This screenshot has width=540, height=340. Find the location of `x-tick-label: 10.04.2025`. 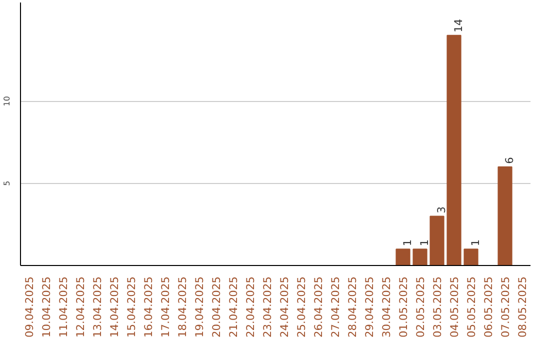

x-tick-label: 10.04.2025 is located at coordinates (46, 307).